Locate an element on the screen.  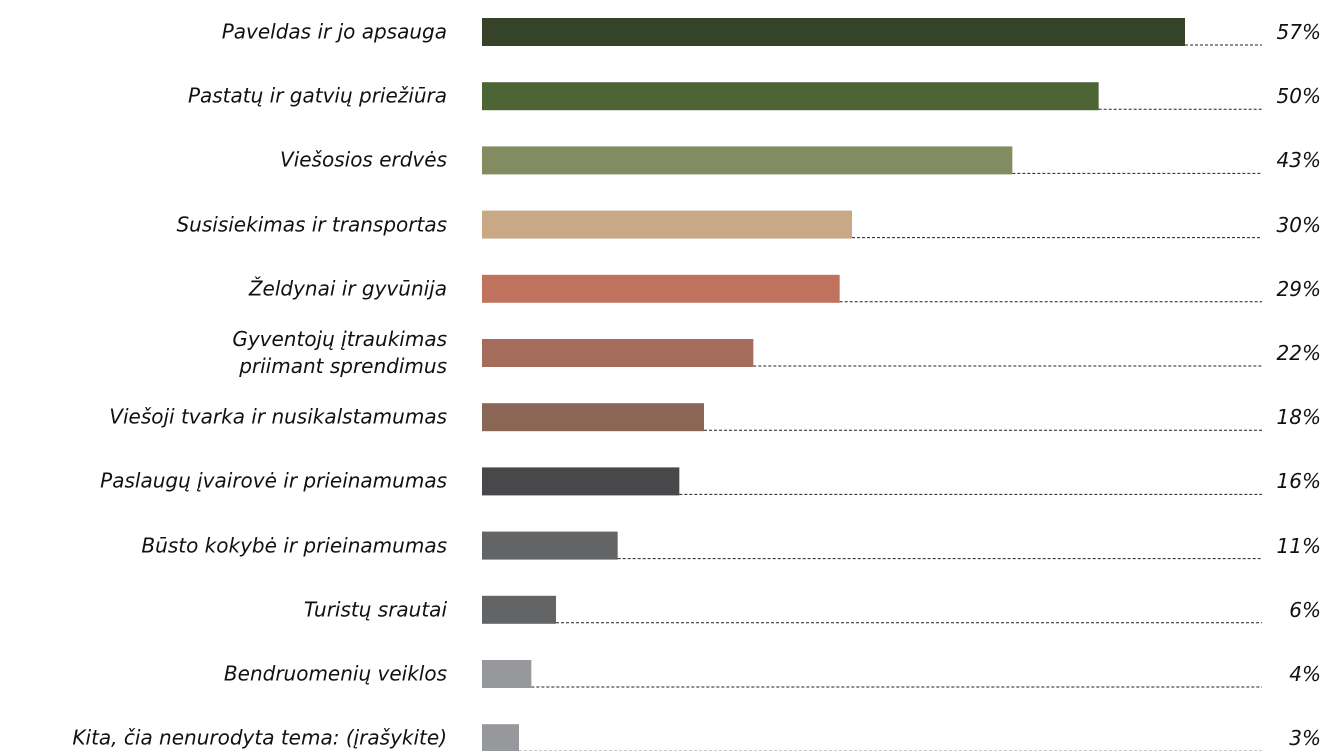
value-label: 11% is located at coordinates (1298, 545).